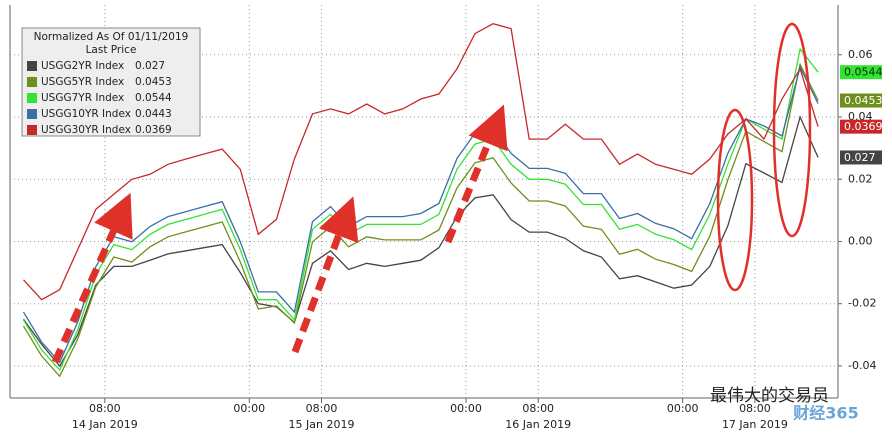 The width and height of the screenshot is (892, 434). Describe the element at coordinates (82, 98) in the screenshot. I see `legend-label: USGG7YR Index` at that location.